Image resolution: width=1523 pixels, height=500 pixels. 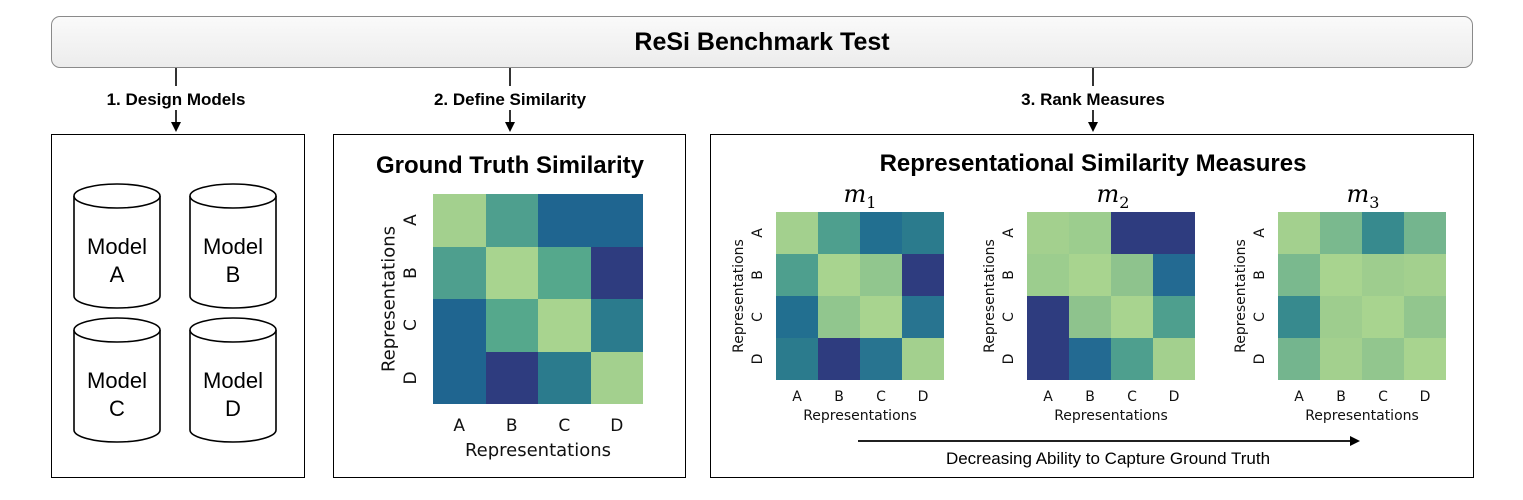 I want to click on measure-m1-ytick-C: C, so click(x=758, y=317).